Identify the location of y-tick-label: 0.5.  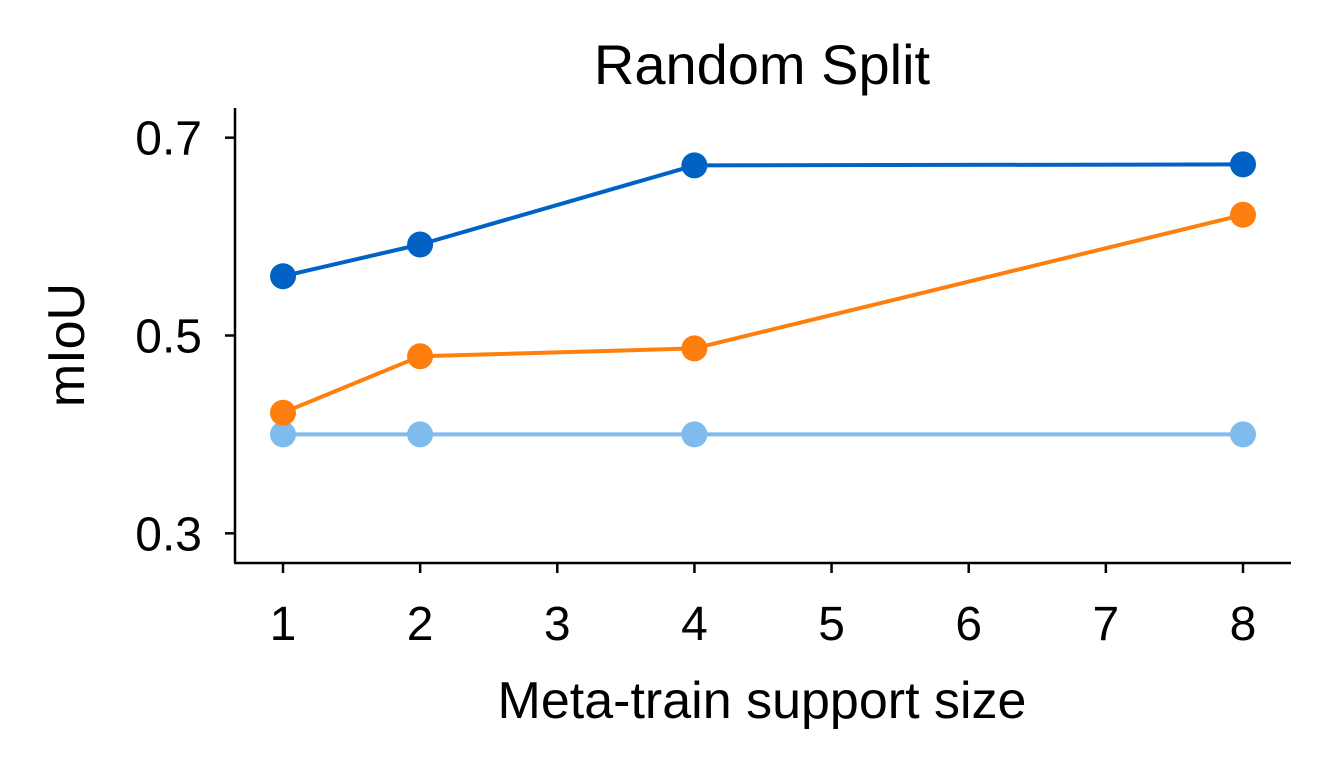
(168, 337).